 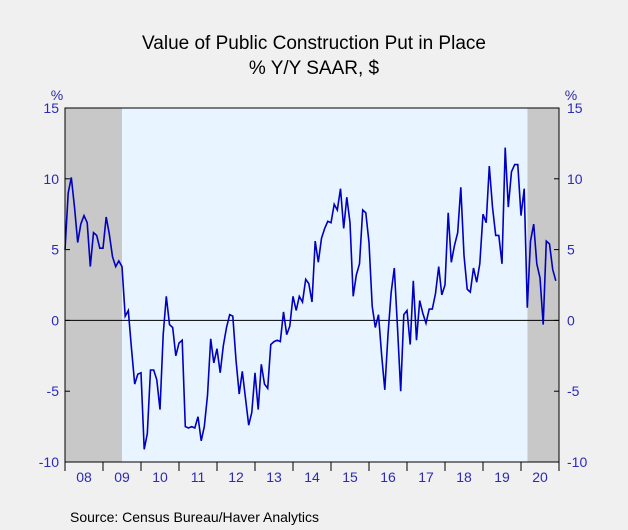 What do you see at coordinates (540, 477) in the screenshot?
I see `x-tick-label: 20` at bounding box center [540, 477].